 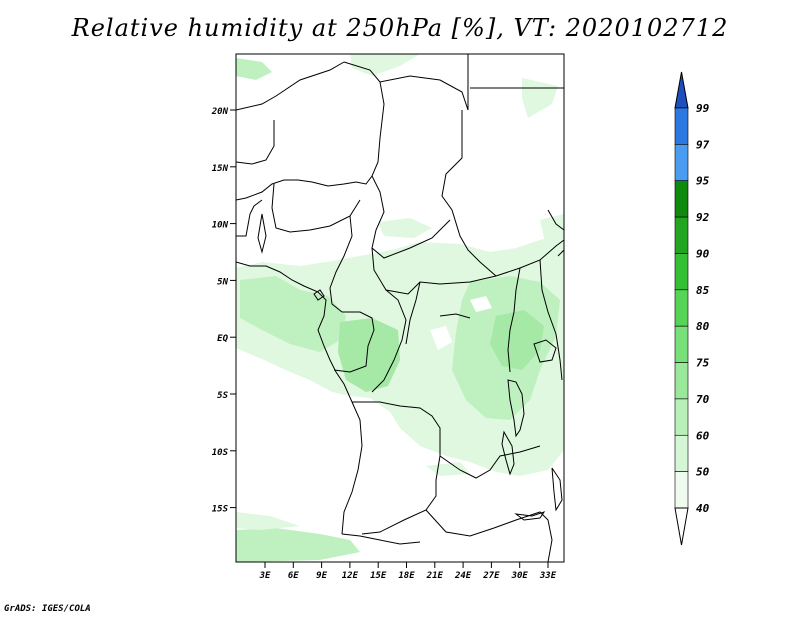 What do you see at coordinates (385, 65) in the screenshot?
I see `shade-patch-n` at bounding box center [385, 65].